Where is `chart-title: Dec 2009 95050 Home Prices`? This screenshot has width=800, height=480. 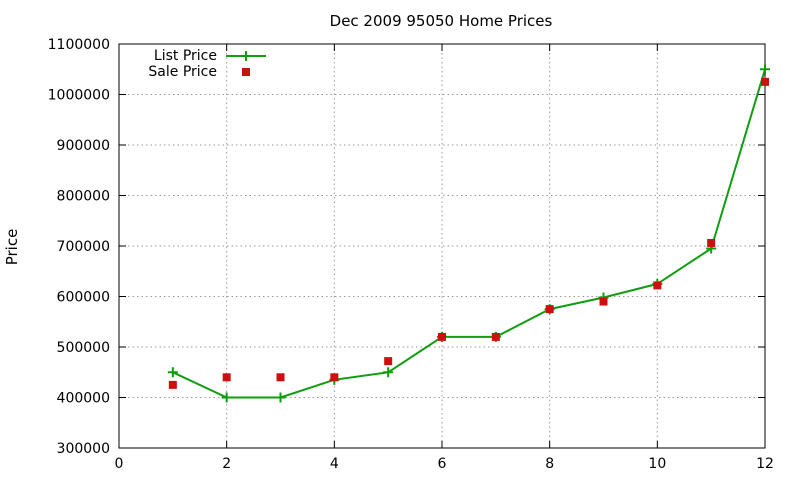
chart-title: Dec 2009 95050 Home Prices is located at coordinates (441, 21).